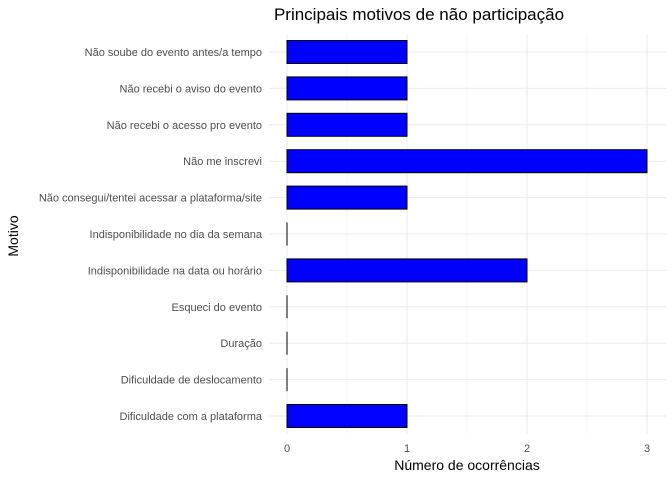  Describe the element at coordinates (13, 235) in the screenshot. I see `y-axis-title: Motivo` at that location.